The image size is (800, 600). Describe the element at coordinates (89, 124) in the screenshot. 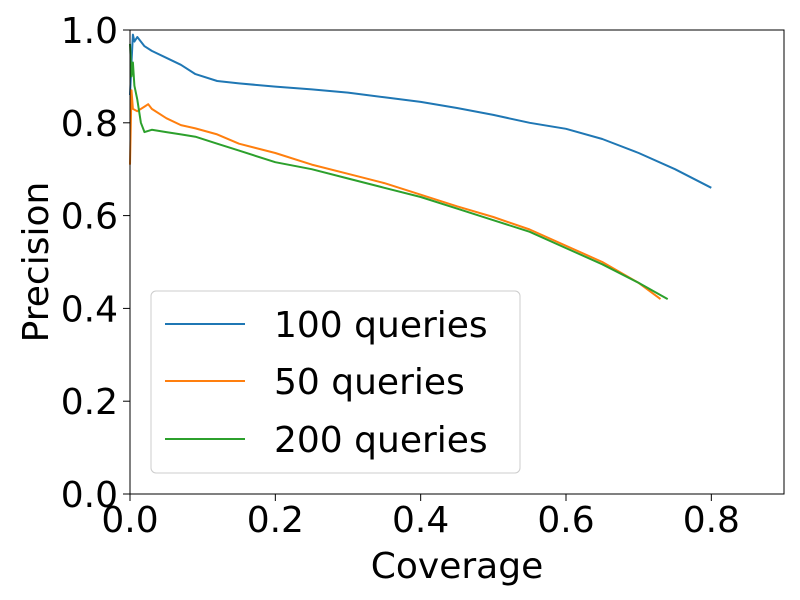

I see `y-tick-label: 0.8` at that location.